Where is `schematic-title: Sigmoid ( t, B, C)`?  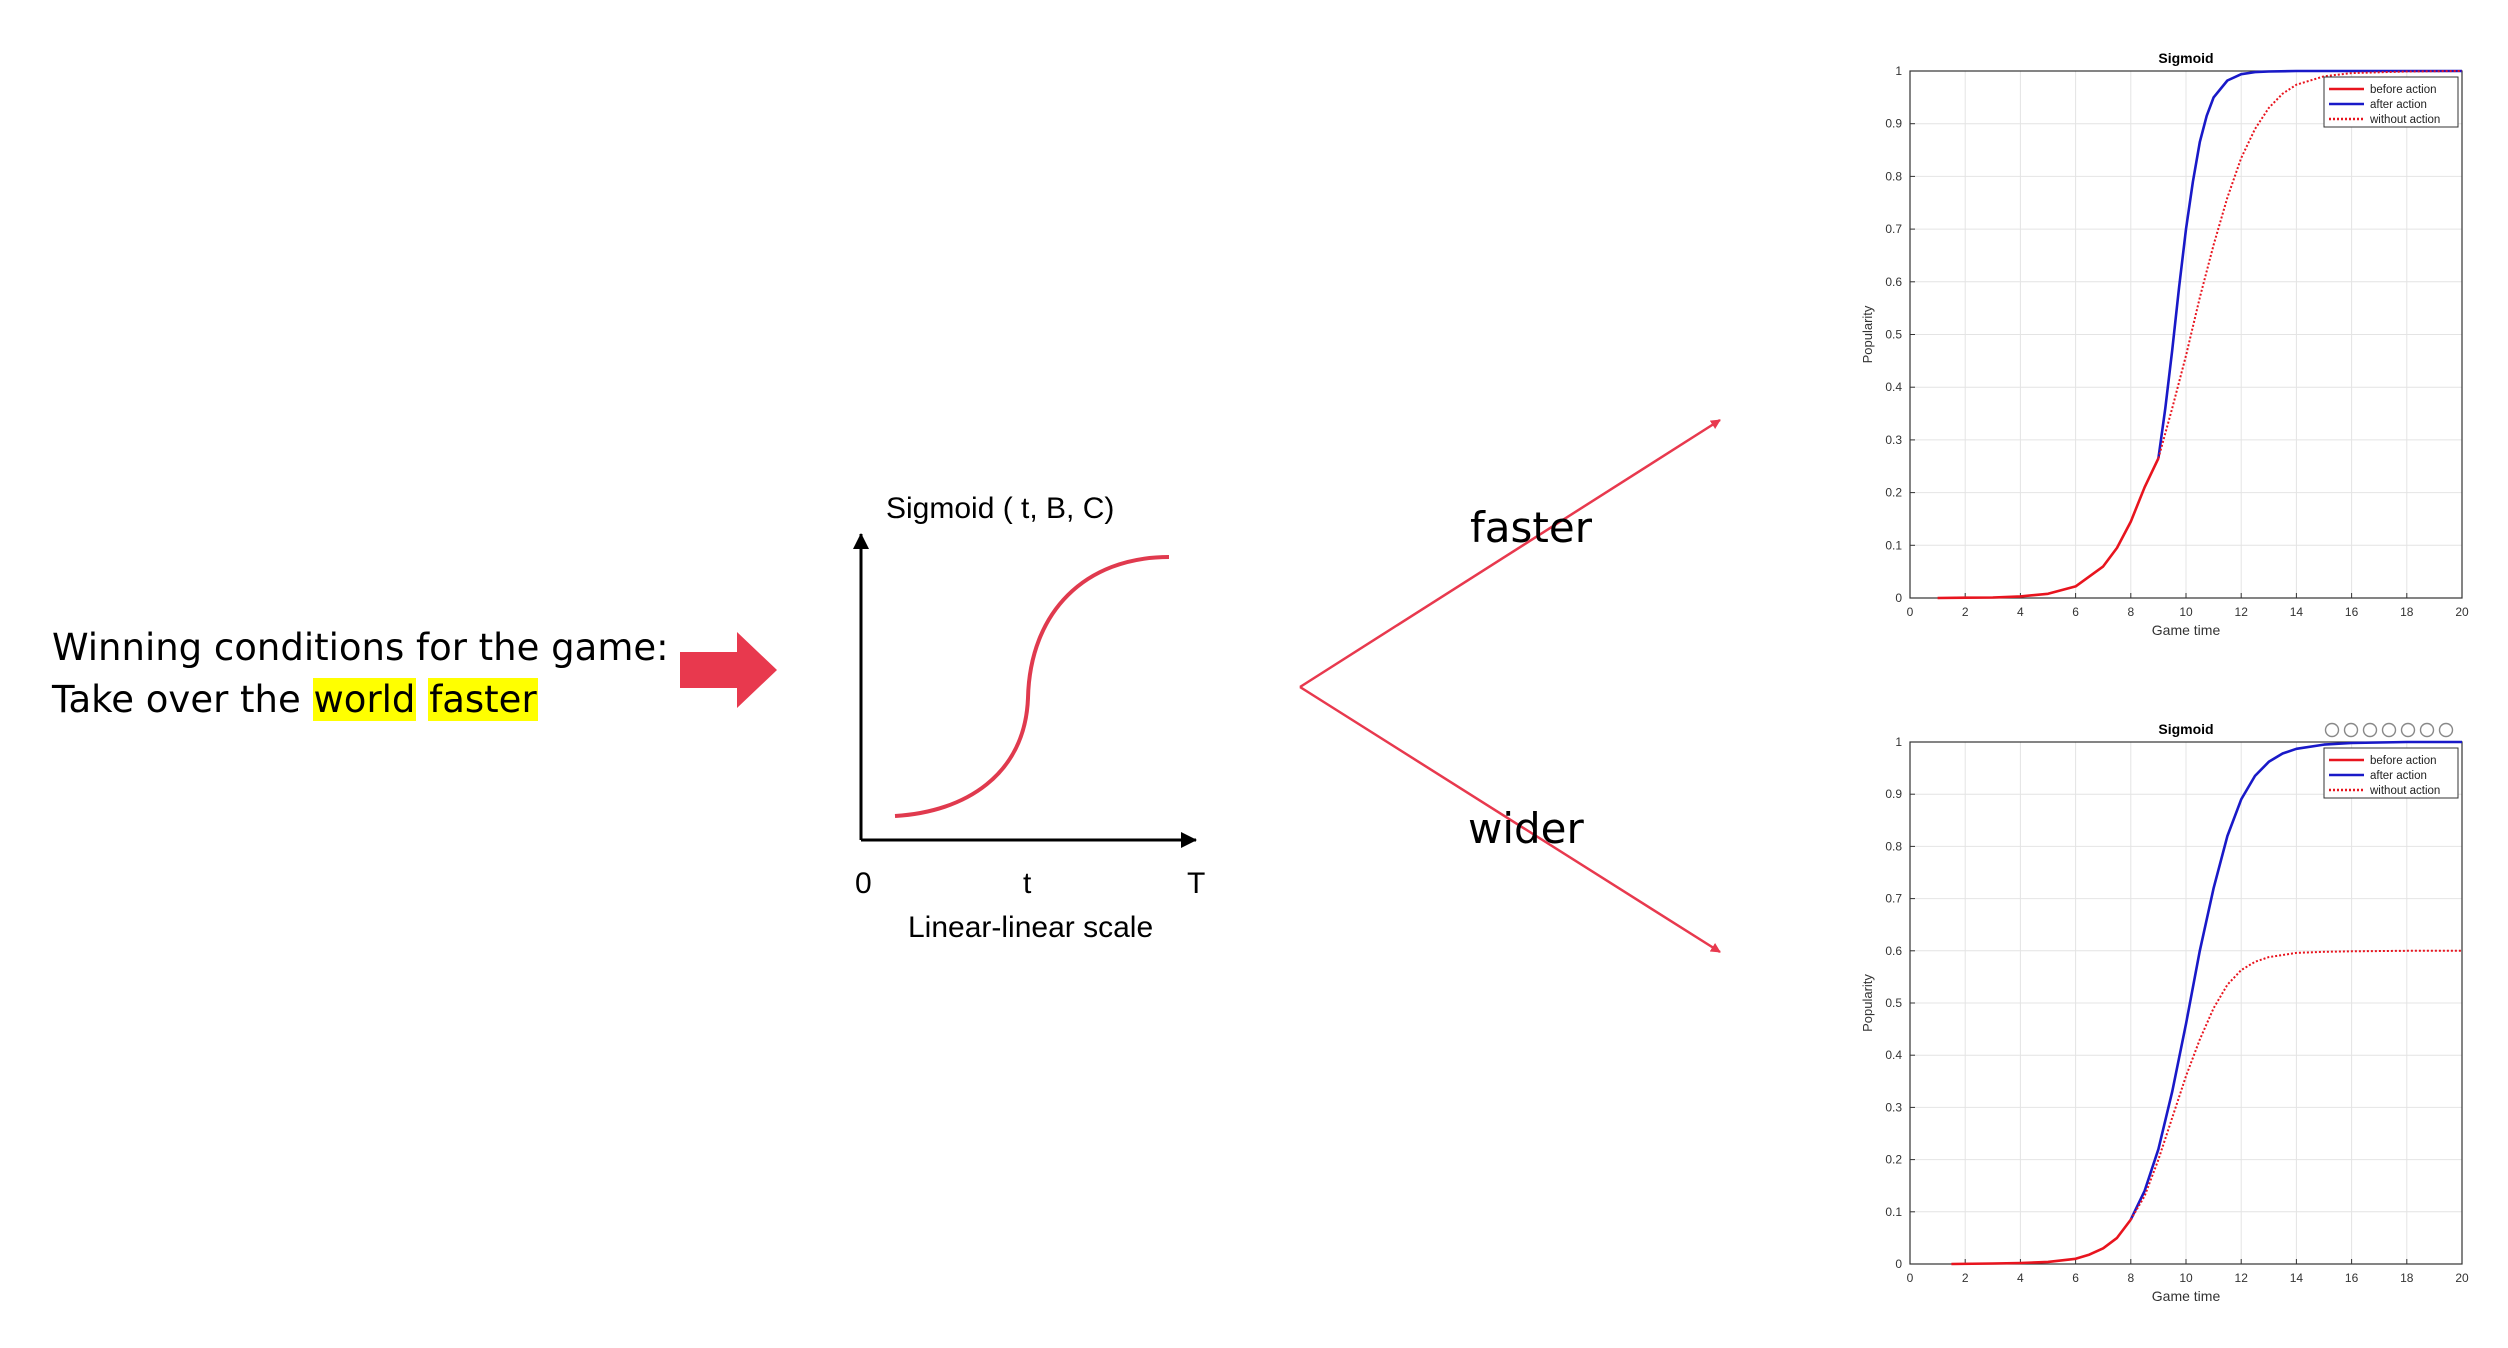
schematic-title: Sigmoid ( t, B, C) is located at coordinates (1000, 508).